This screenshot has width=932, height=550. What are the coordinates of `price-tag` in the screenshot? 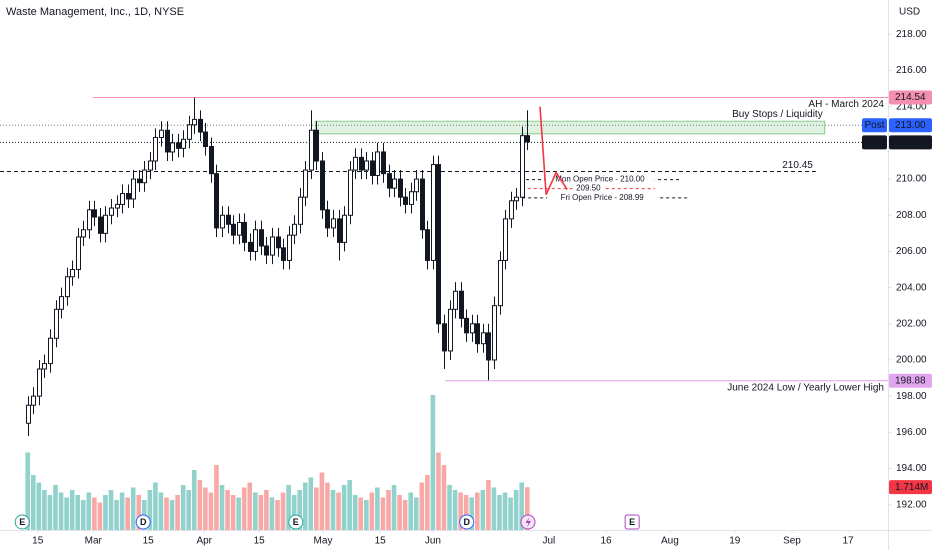 It's located at (874, 142).